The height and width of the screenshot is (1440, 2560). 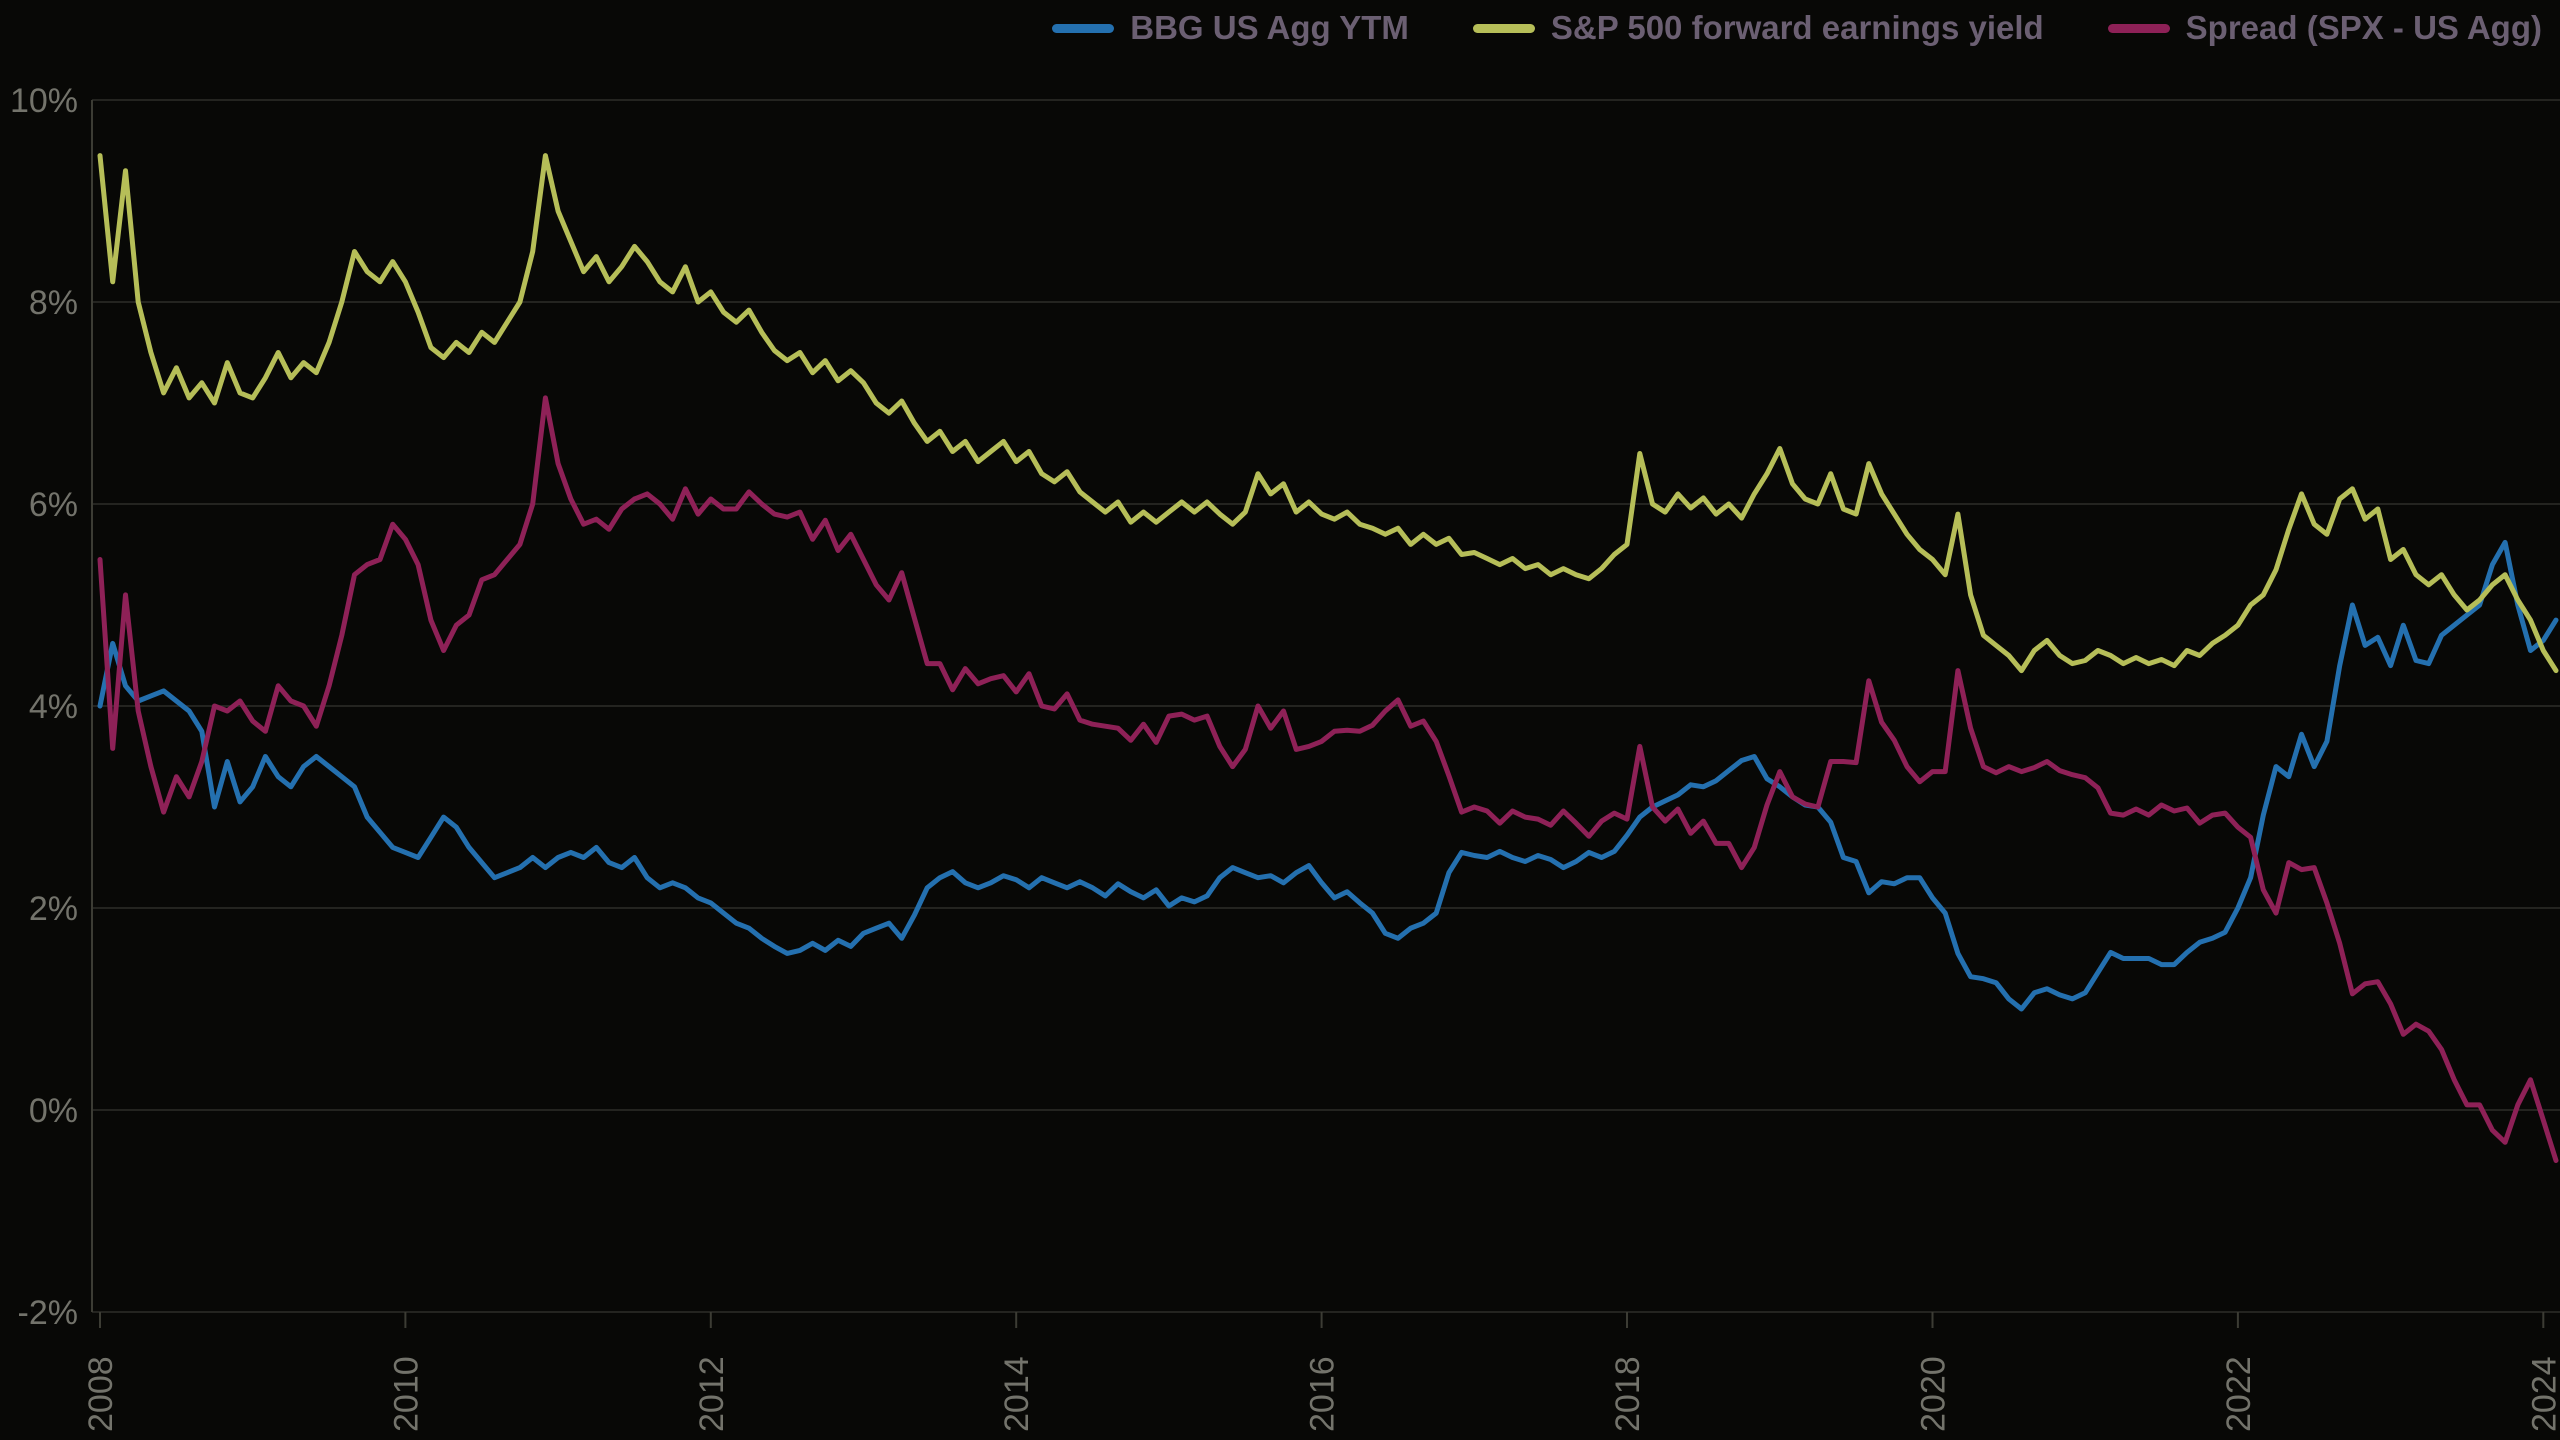 What do you see at coordinates (406, 1394) in the screenshot?
I see `svg-text: 2010` at bounding box center [406, 1394].